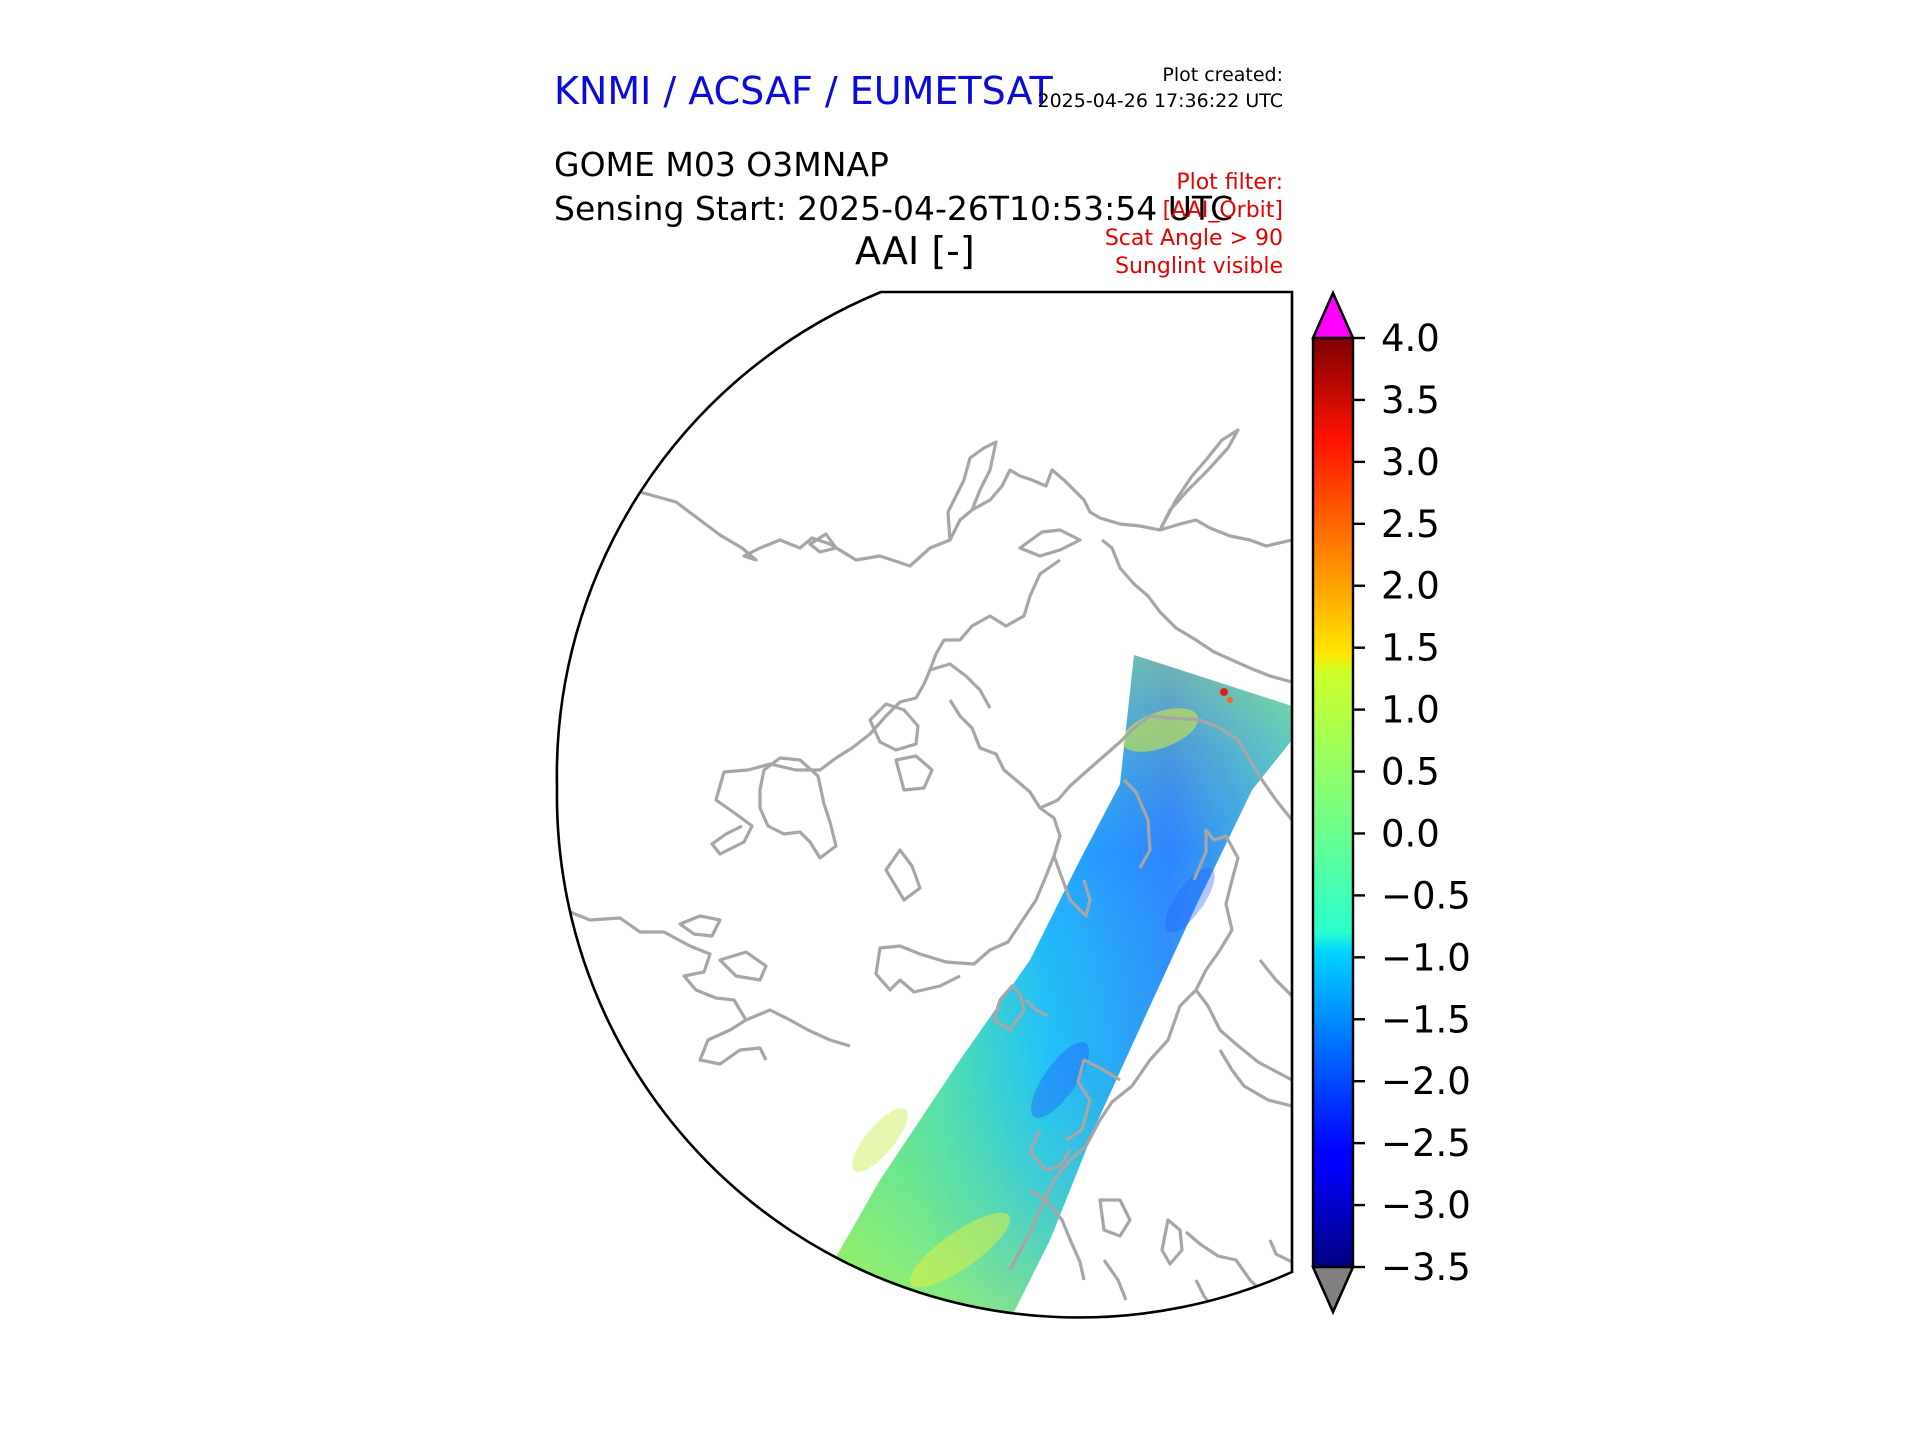  What do you see at coordinates (1410, 462) in the screenshot?
I see `colorbar-tick-label: 3.0` at bounding box center [1410, 462].